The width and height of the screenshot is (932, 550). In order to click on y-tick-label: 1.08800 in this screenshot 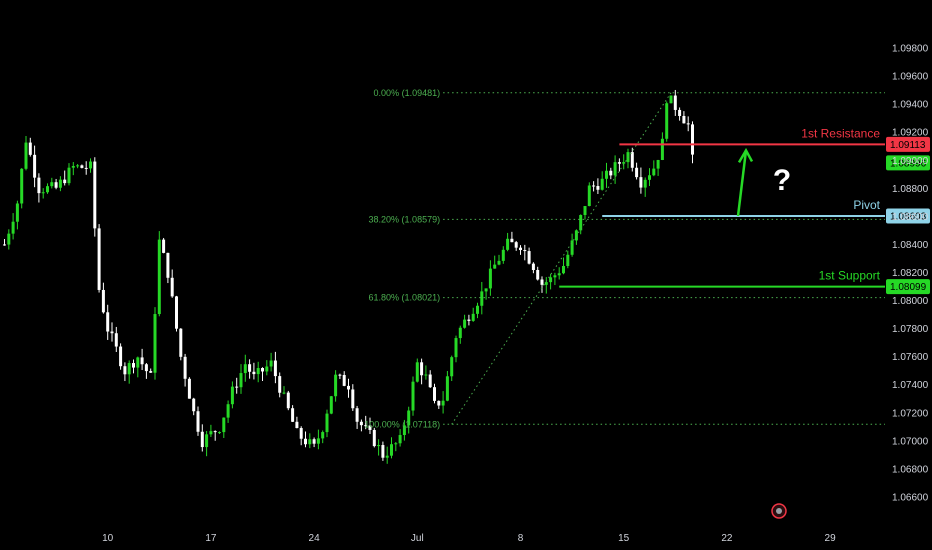, I will do `click(910, 189)`.